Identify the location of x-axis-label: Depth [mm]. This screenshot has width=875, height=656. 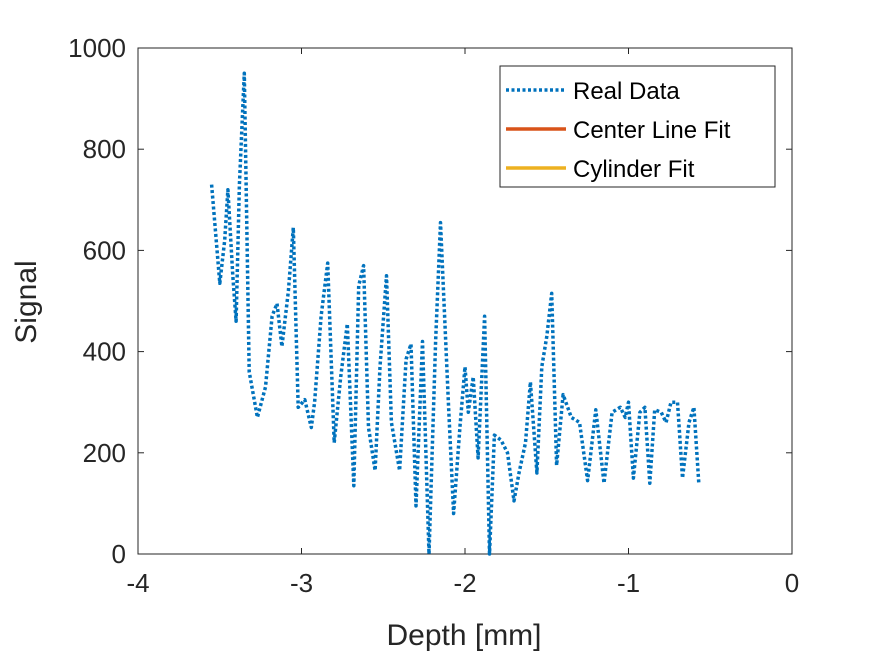
(463, 635).